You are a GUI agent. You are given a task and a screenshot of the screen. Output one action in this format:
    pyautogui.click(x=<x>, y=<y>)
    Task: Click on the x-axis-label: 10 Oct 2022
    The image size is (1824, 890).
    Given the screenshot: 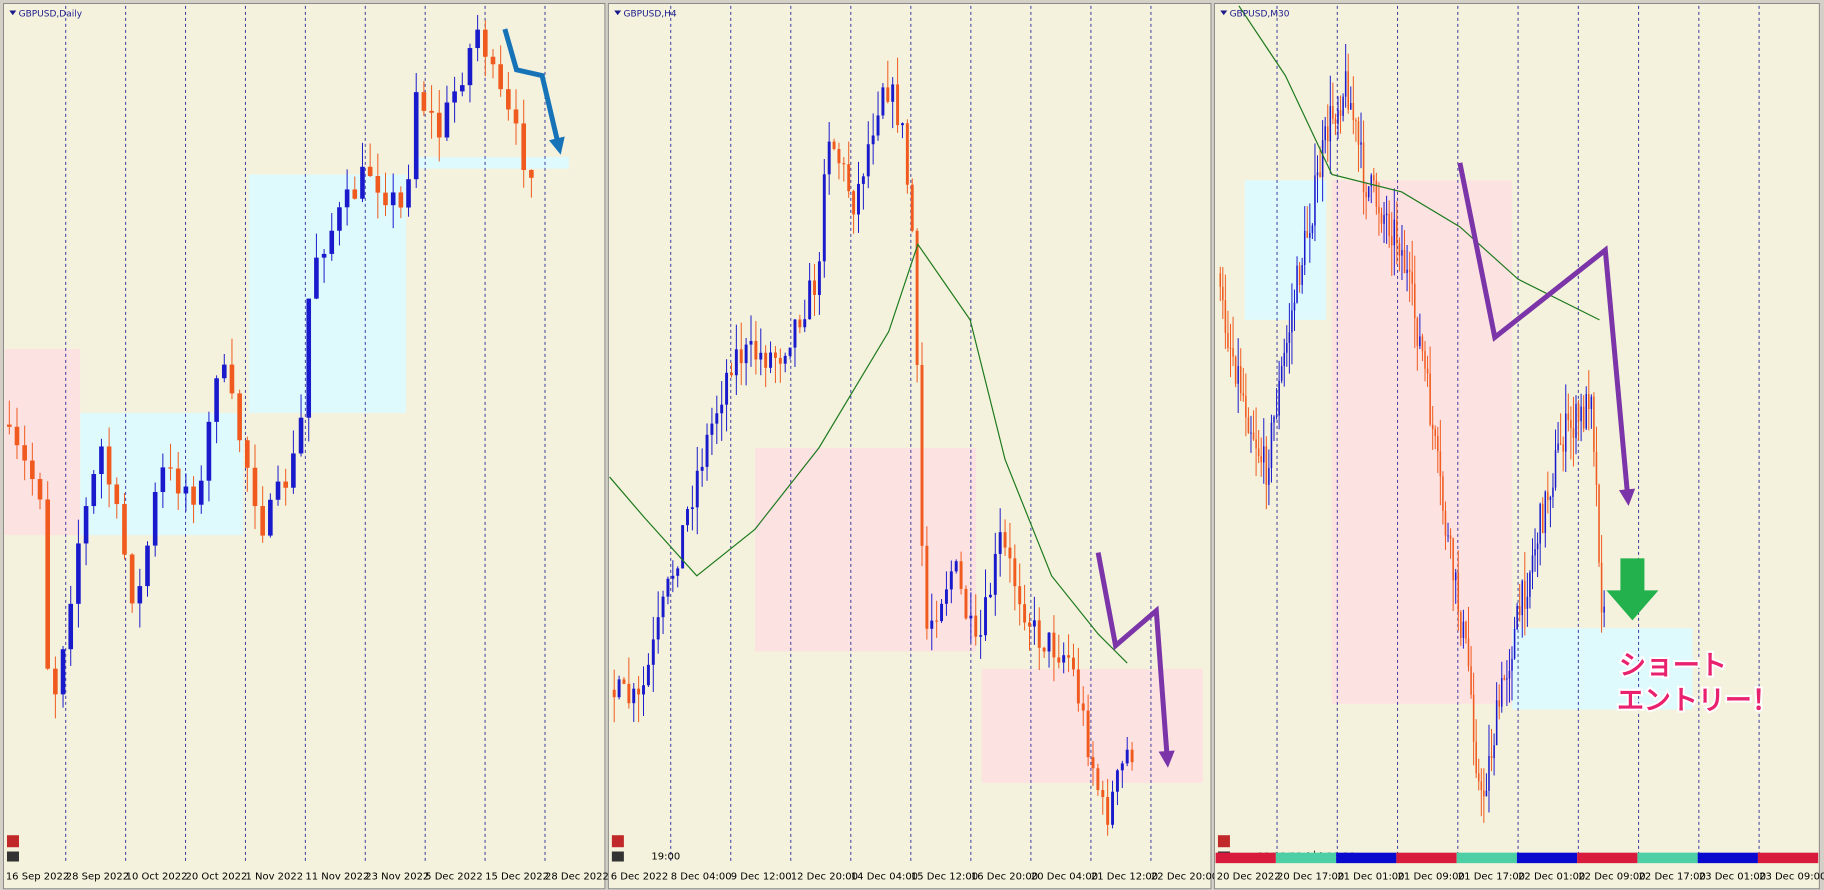 What is the action you would take?
    pyautogui.click(x=157, y=876)
    